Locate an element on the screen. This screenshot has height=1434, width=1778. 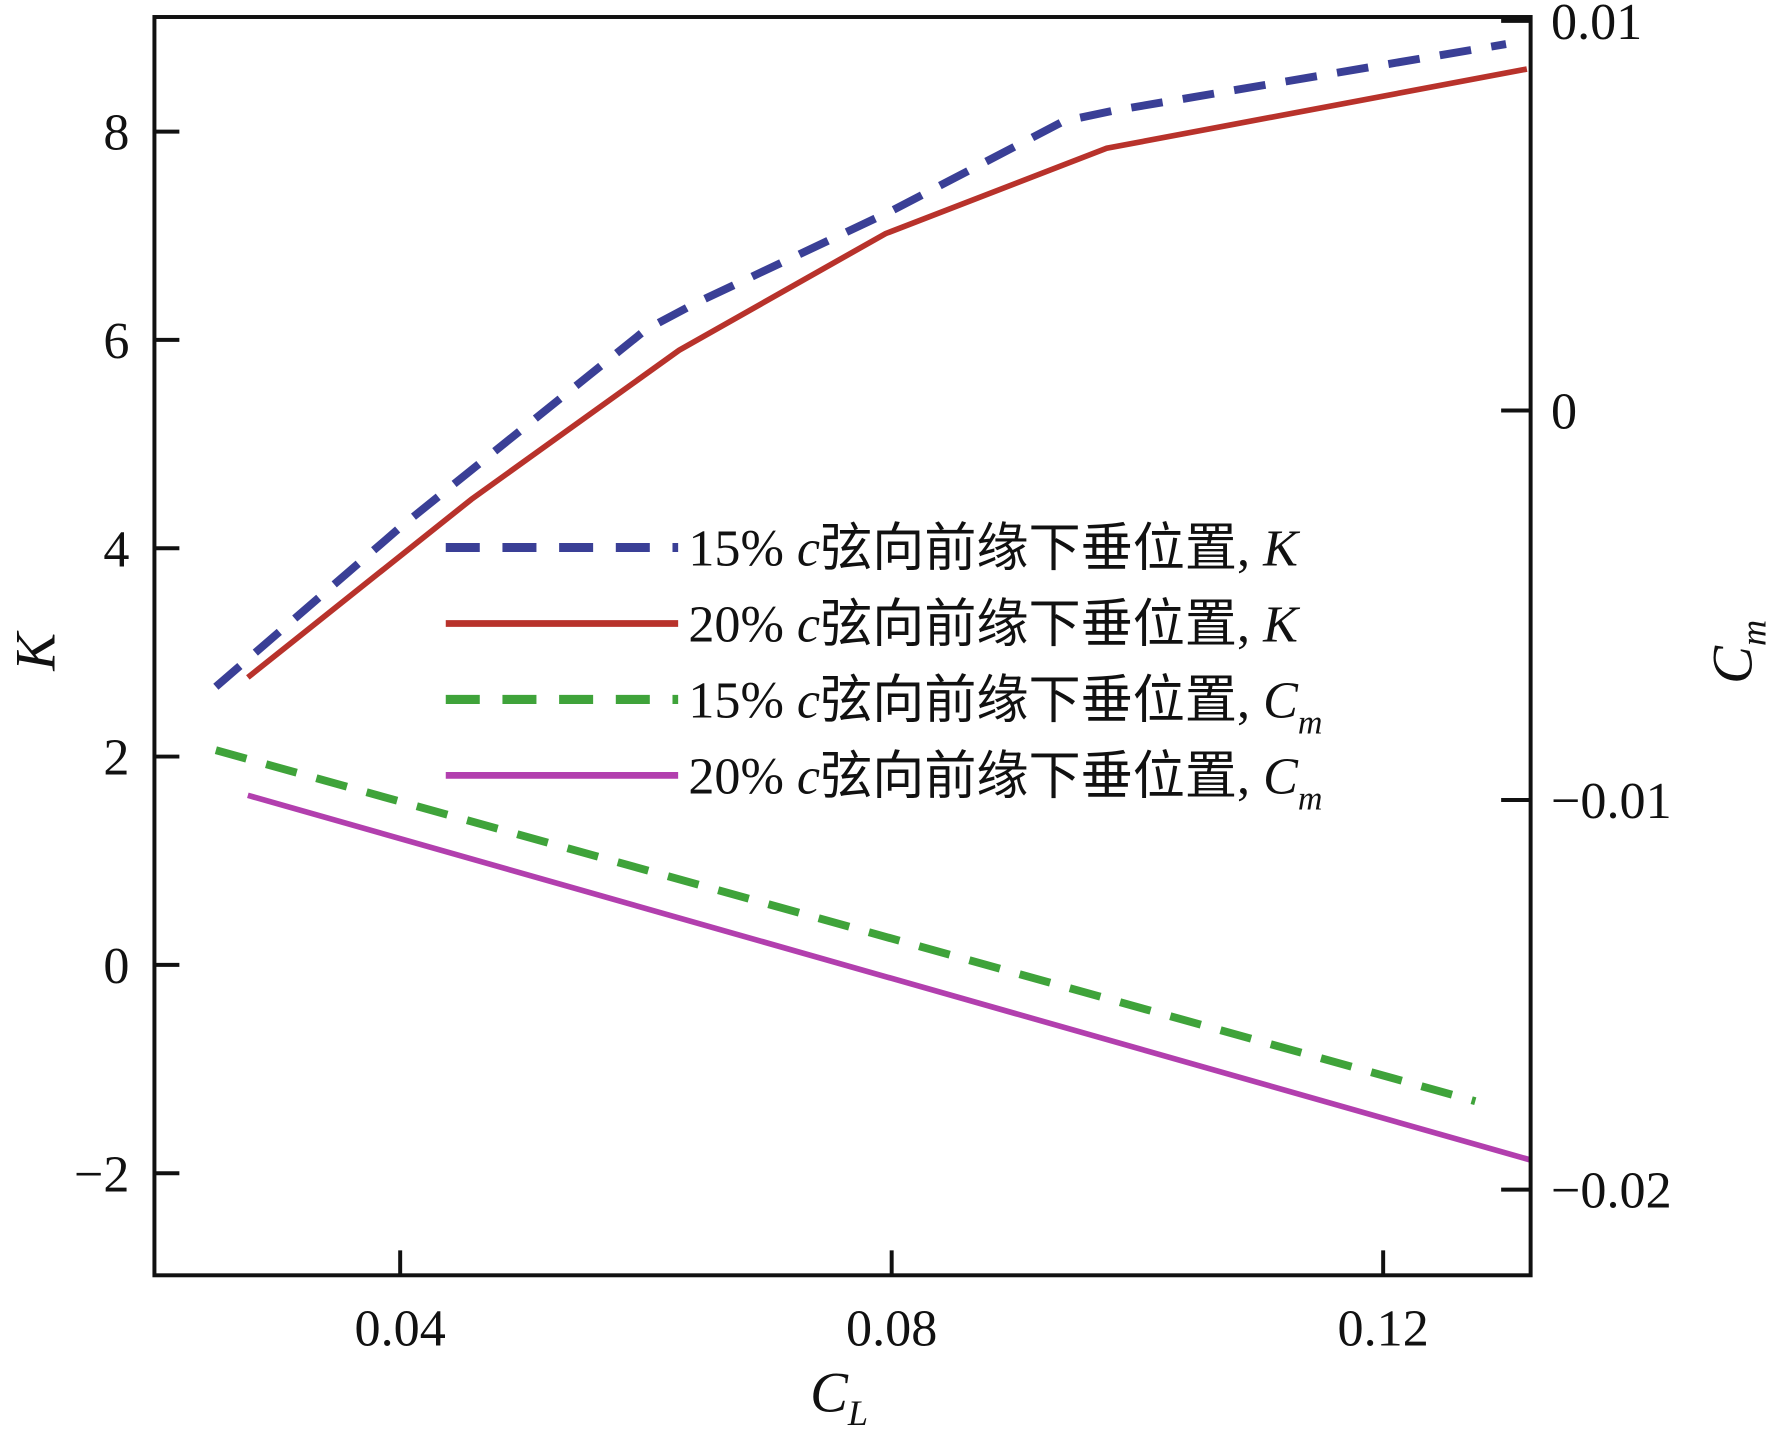
legend-label-0: 15% c弦向前缘下垂位置, K is located at coordinates (994, 549).